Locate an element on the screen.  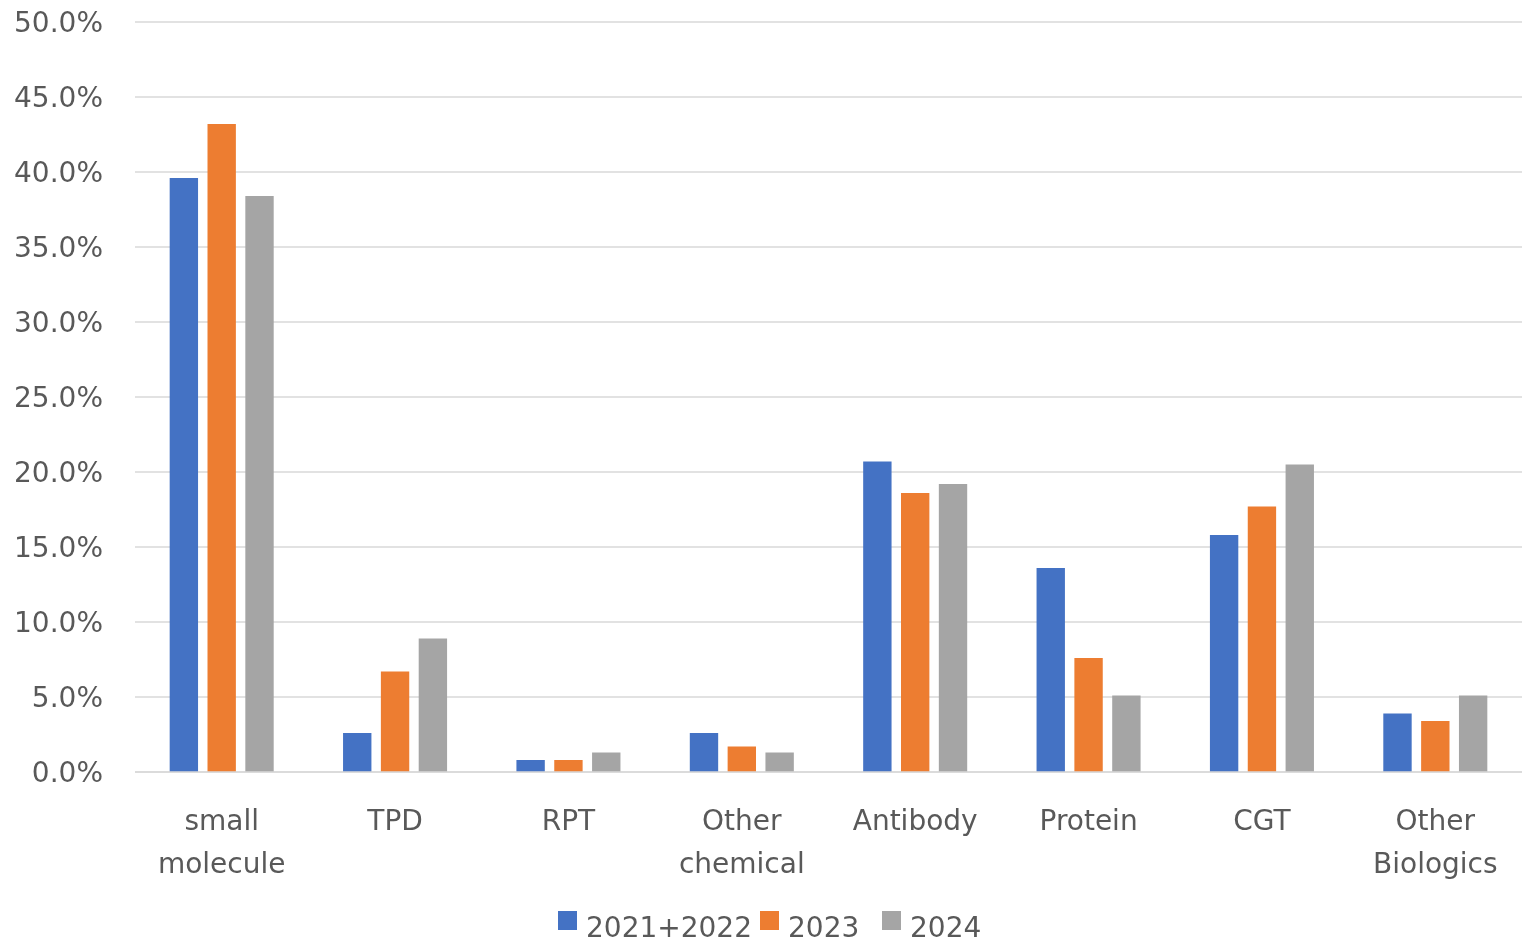
x-tick-label: Other Biologics is located at coordinates (1435, 842).